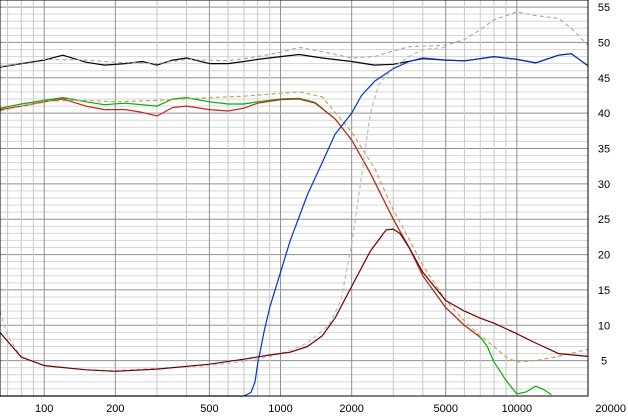 This screenshot has width=628, height=420. What do you see at coordinates (604, 326) in the screenshot?
I see `y-tick-label: 10` at bounding box center [604, 326].